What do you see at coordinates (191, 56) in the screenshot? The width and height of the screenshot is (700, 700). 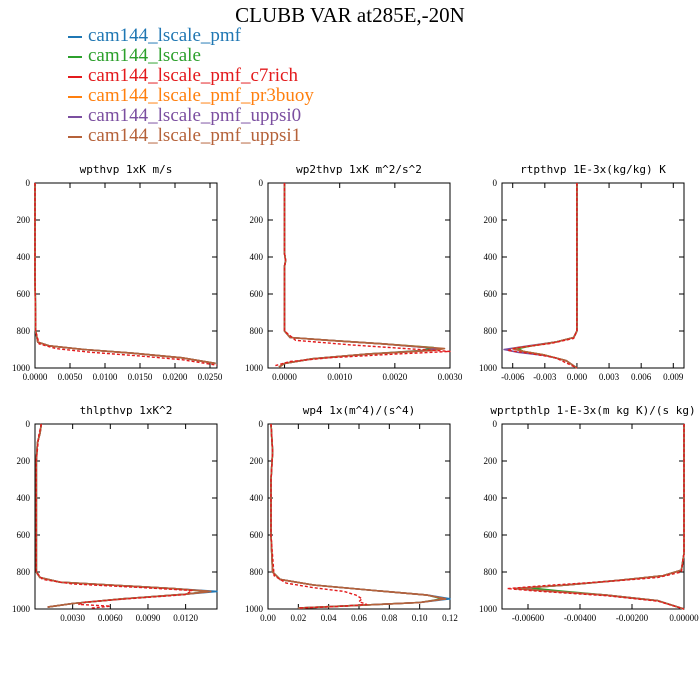 I see `legend-item: cam144_lscale` at bounding box center [191, 56].